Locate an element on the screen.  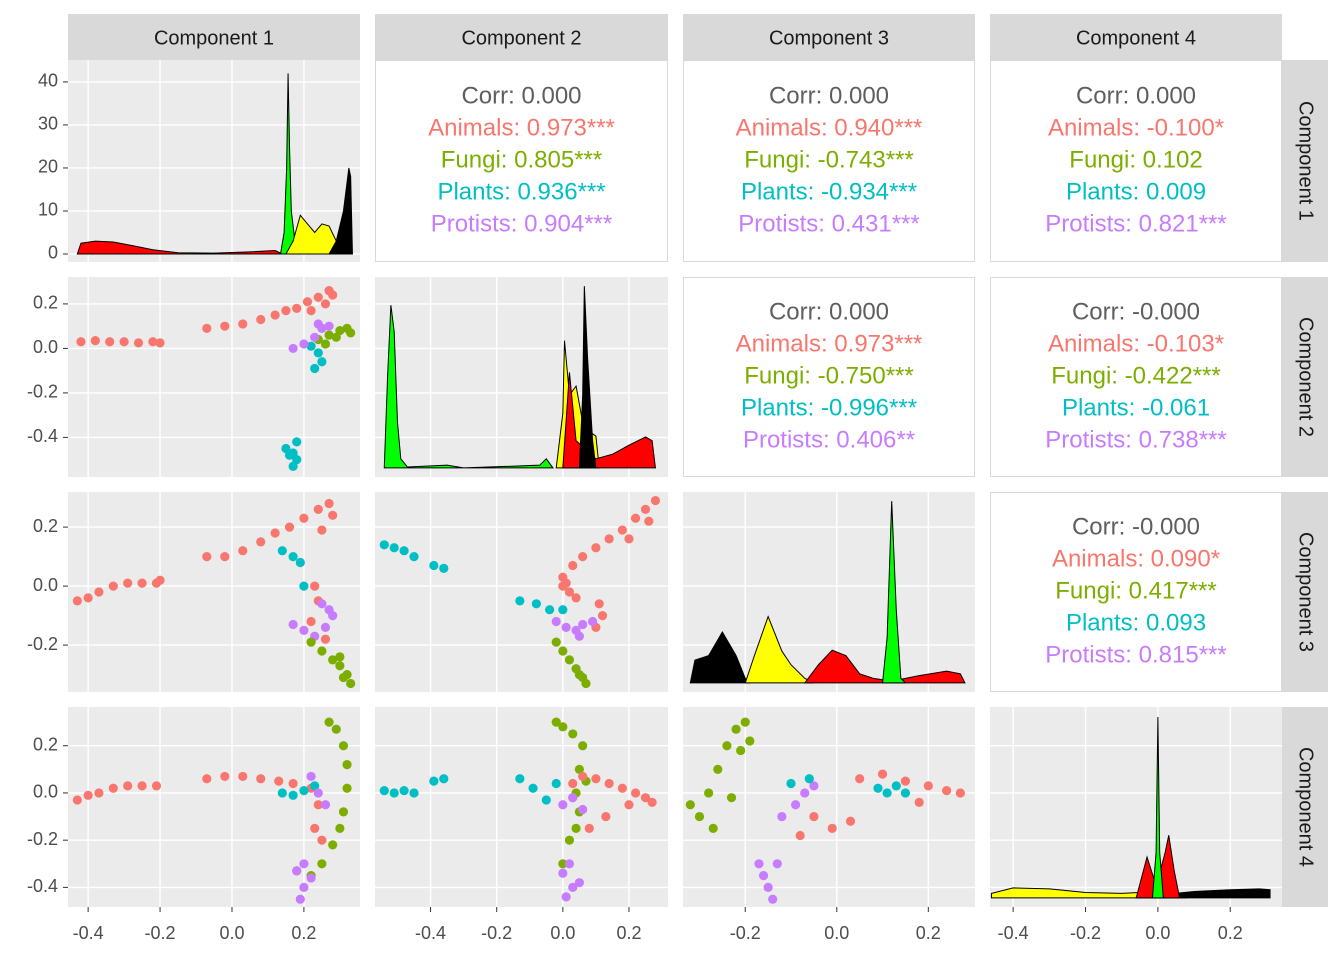
x-tick-label: -0.4 is located at coordinates (88, 933).